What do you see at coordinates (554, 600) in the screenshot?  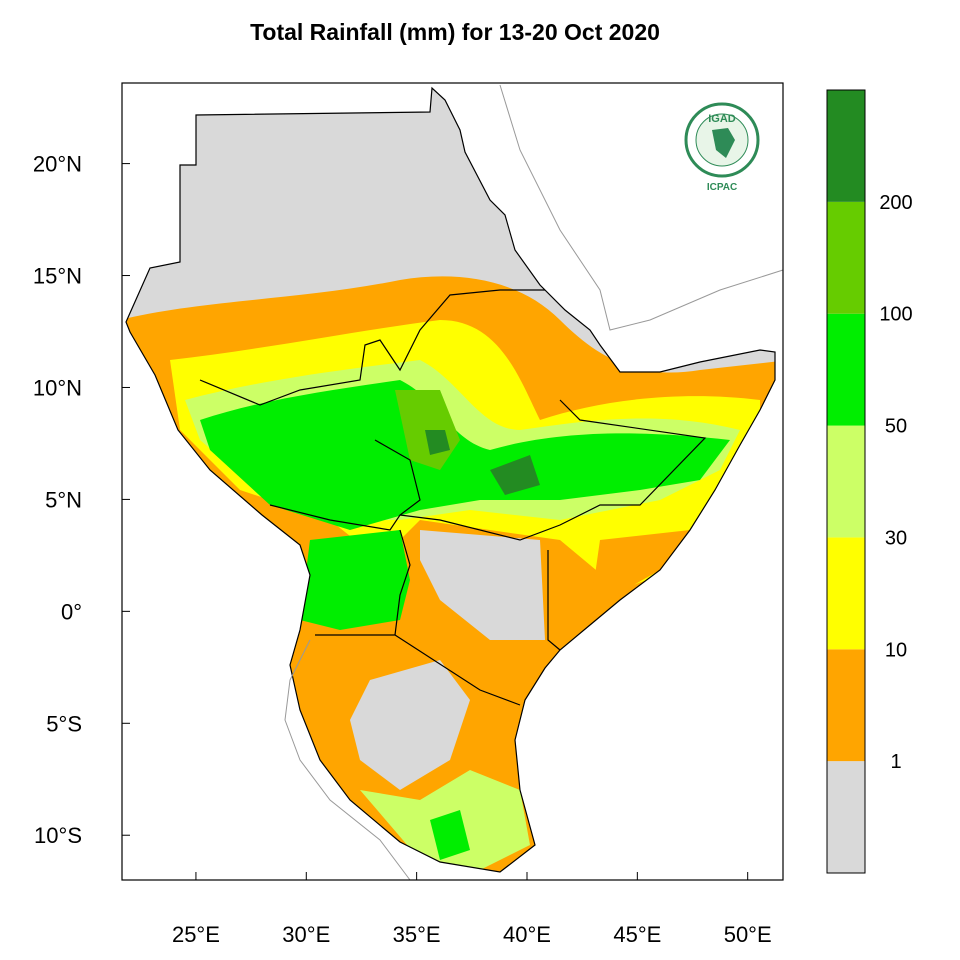 I see `border-kenya-somalia` at bounding box center [554, 600].